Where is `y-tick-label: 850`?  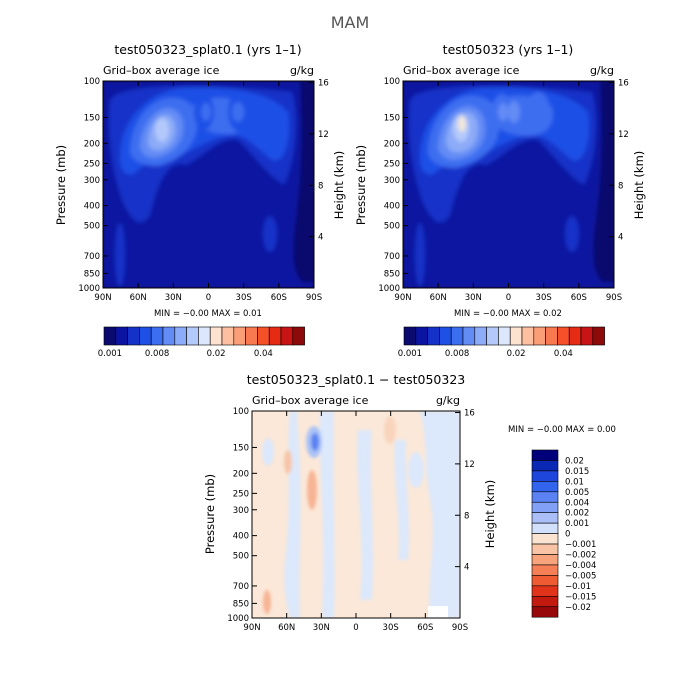
y-tick-label: 850 is located at coordinates (92, 274).